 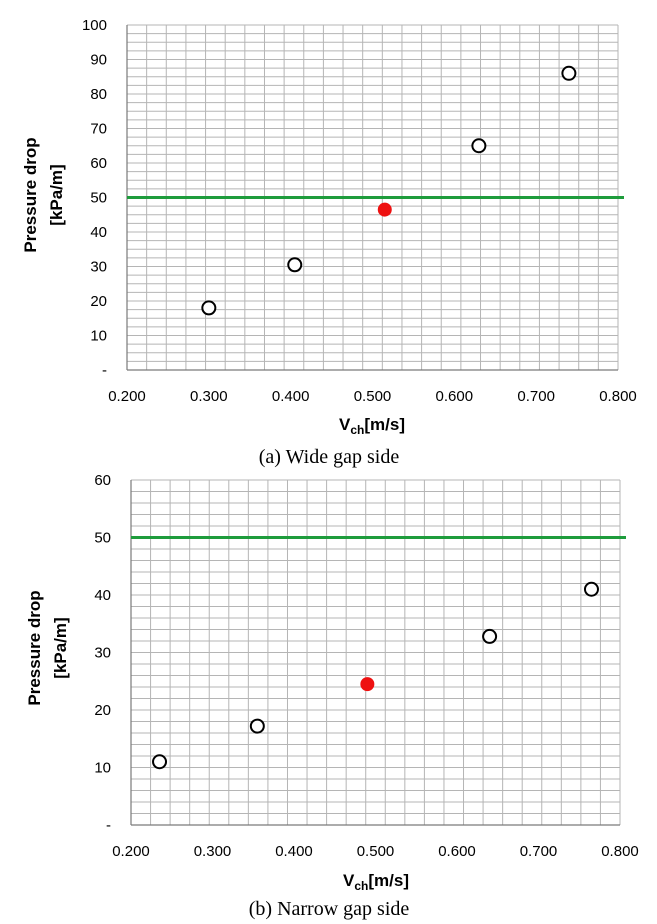 I want to click on data-points, so click(x=375, y=675).